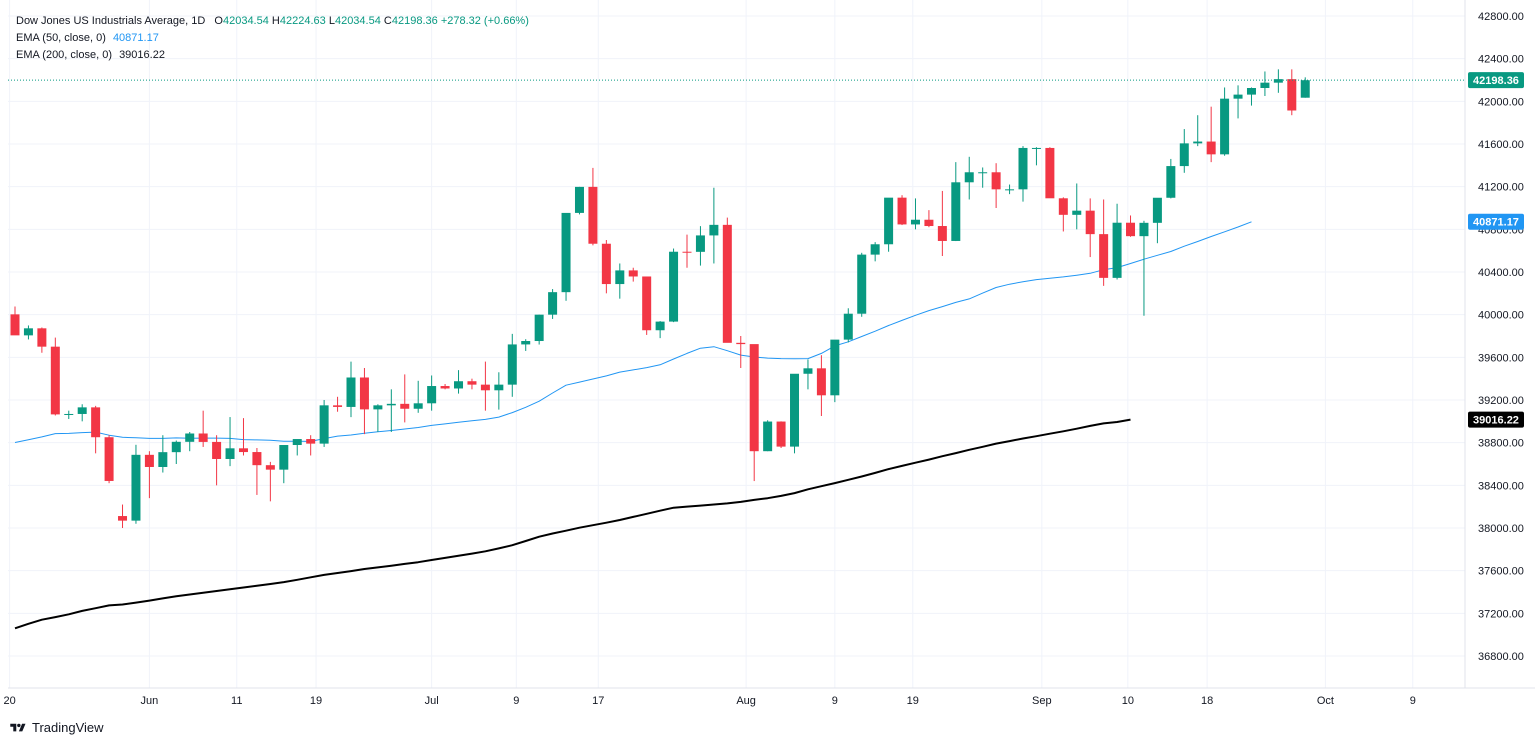  I want to click on x-tick-label: Aug, so click(746, 701).